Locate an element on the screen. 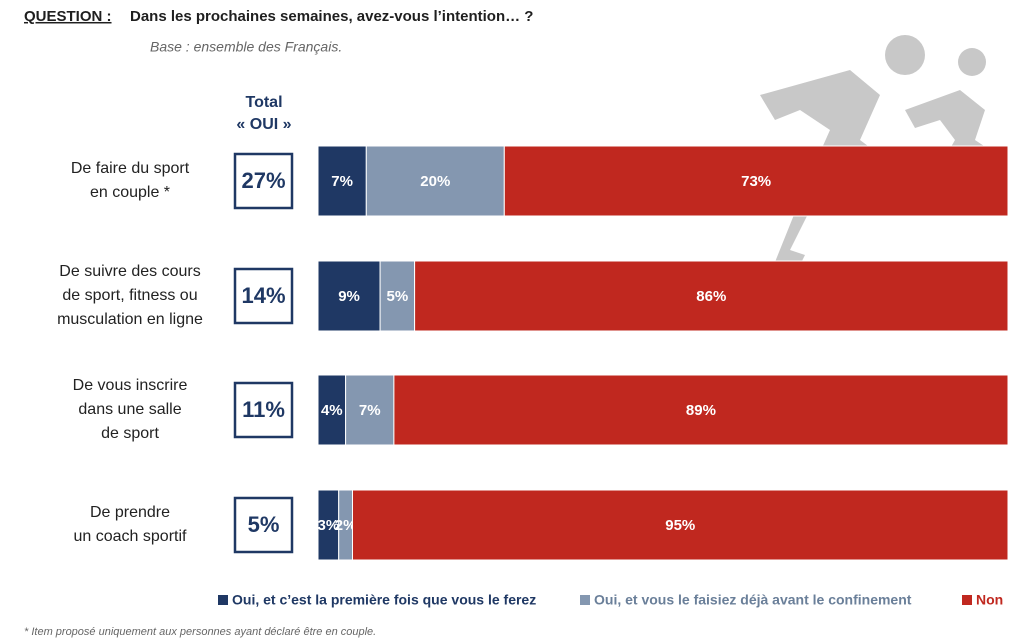  total-label: 5% is located at coordinates (264, 524).